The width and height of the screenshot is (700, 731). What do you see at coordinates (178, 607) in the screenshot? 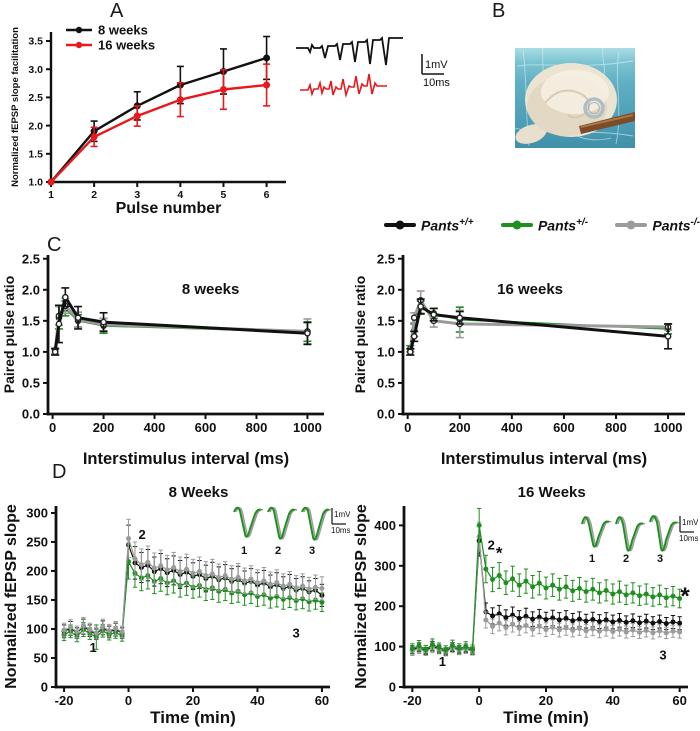
I see `axes: -20 0 20 40 60 0 50 100 150 200 250 300` at bounding box center [178, 607].